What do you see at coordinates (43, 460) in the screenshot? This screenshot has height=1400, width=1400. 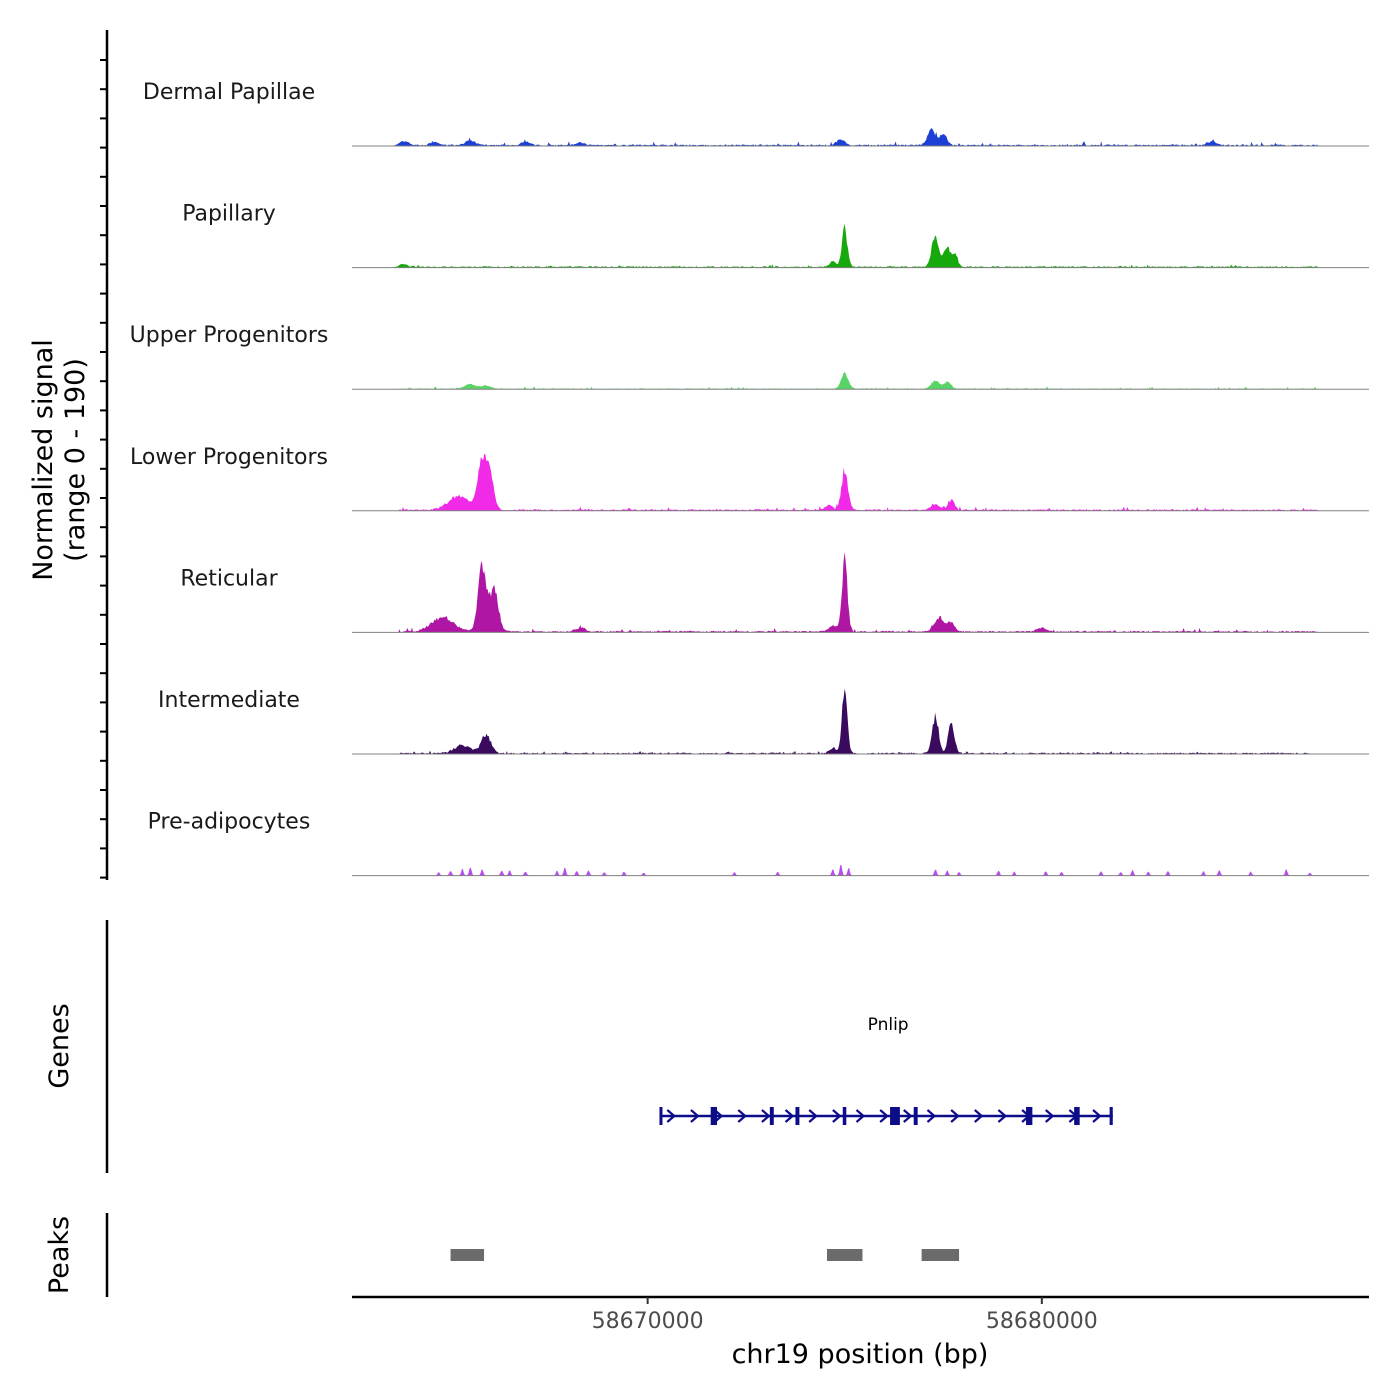 I see `y-axis-title-line1: Normalized signal` at bounding box center [43, 460].